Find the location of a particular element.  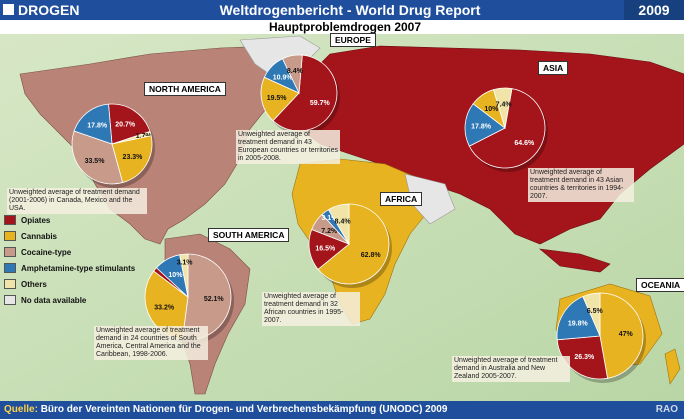

pie-label-asia-3: 7.4% is located at coordinates (504, 105).